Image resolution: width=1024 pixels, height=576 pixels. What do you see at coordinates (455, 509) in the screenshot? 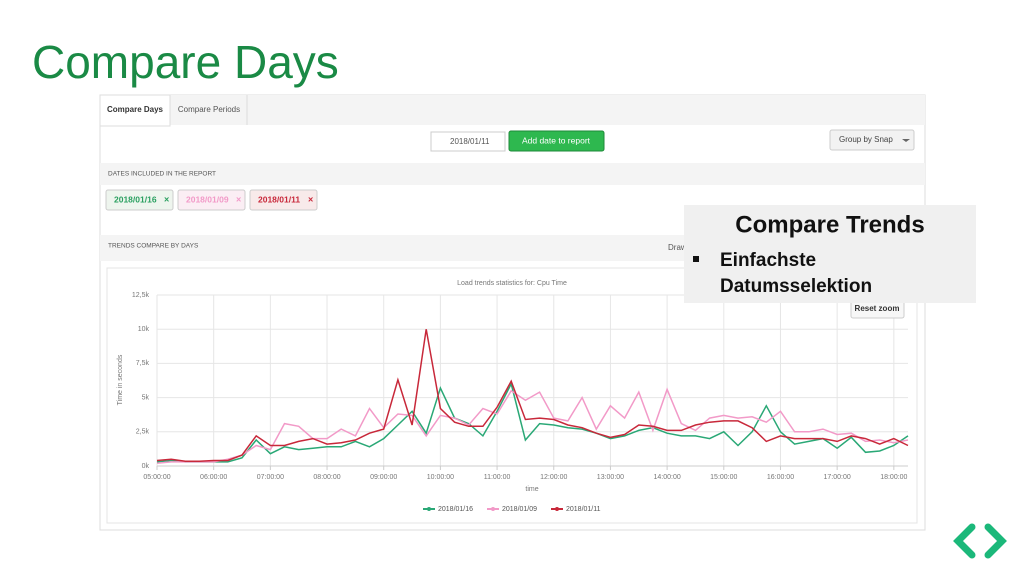
I see `legend-label: 2018/01/16` at bounding box center [455, 509].